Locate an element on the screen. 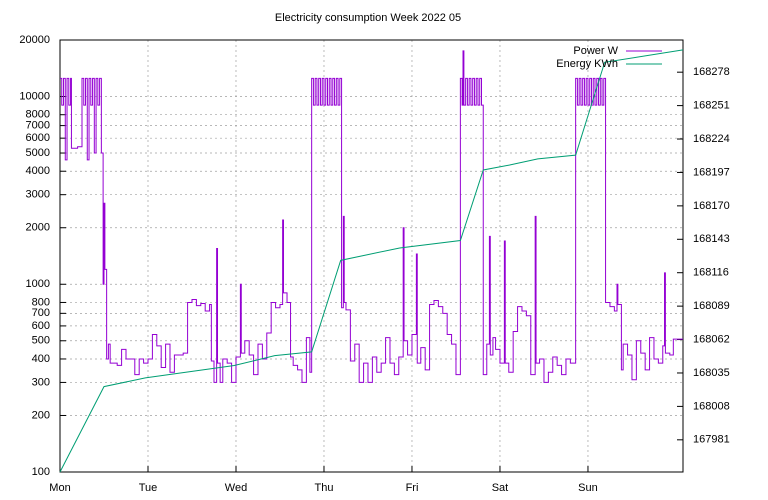 The image size is (768, 500). y2-tick-label: 167981 is located at coordinates (711, 440).